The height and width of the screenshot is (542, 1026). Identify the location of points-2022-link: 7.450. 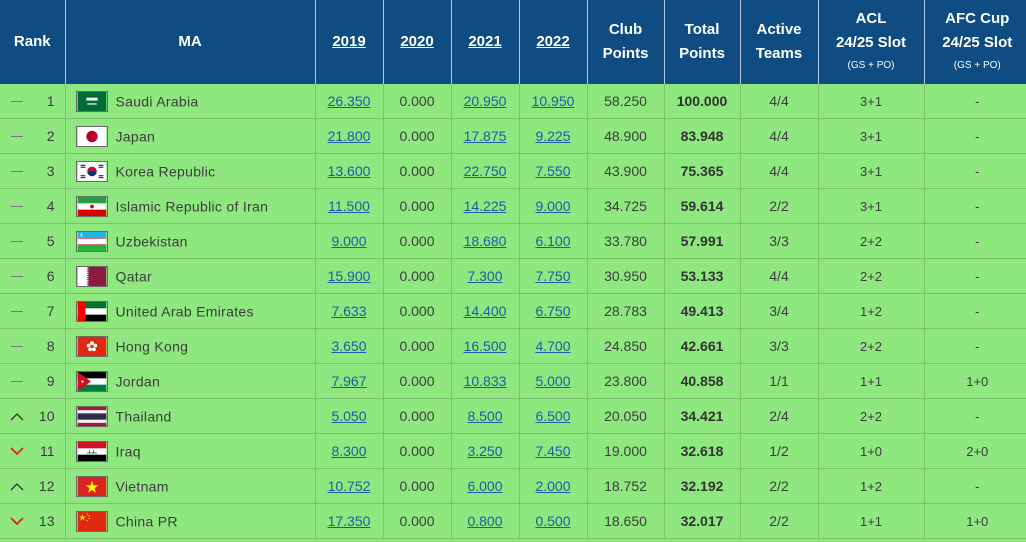
(553, 451).